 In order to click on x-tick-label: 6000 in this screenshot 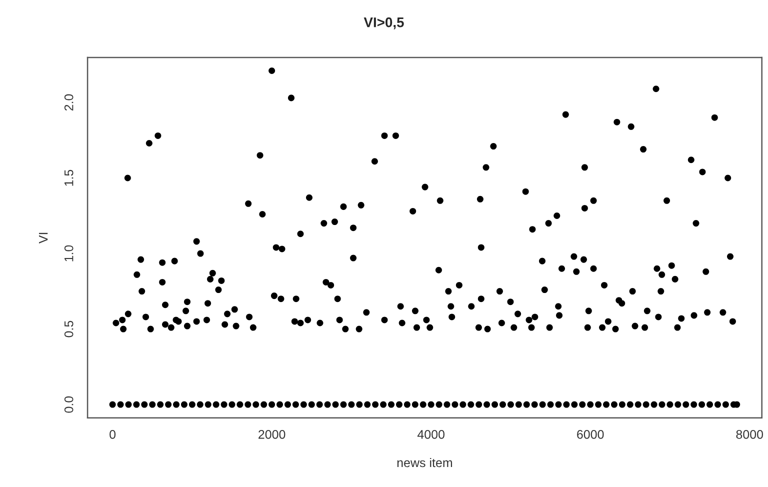, I will do `click(590, 434)`.